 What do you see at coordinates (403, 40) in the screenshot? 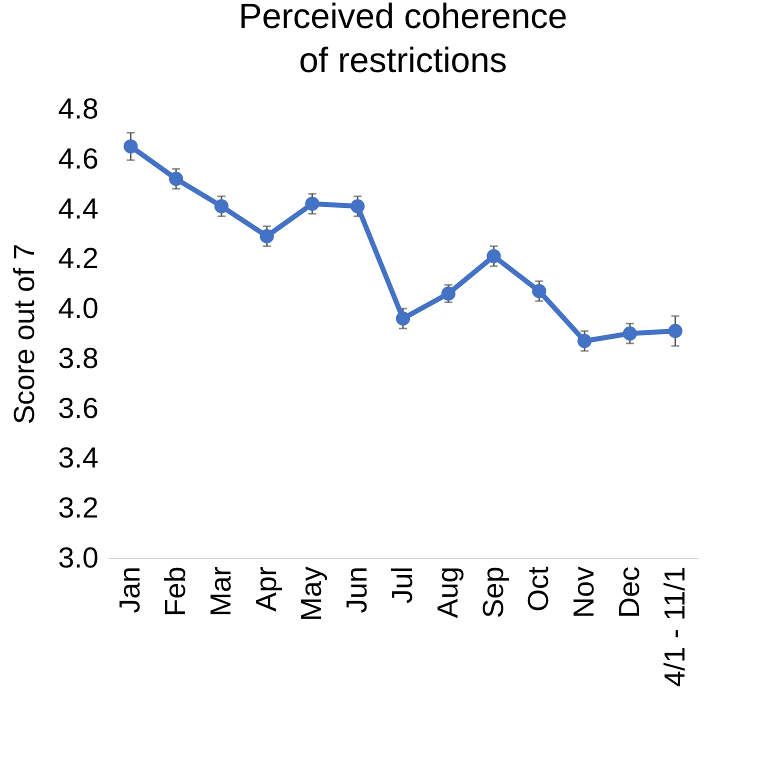
I see `chart-title: Perceived coherence of restrictions` at bounding box center [403, 40].